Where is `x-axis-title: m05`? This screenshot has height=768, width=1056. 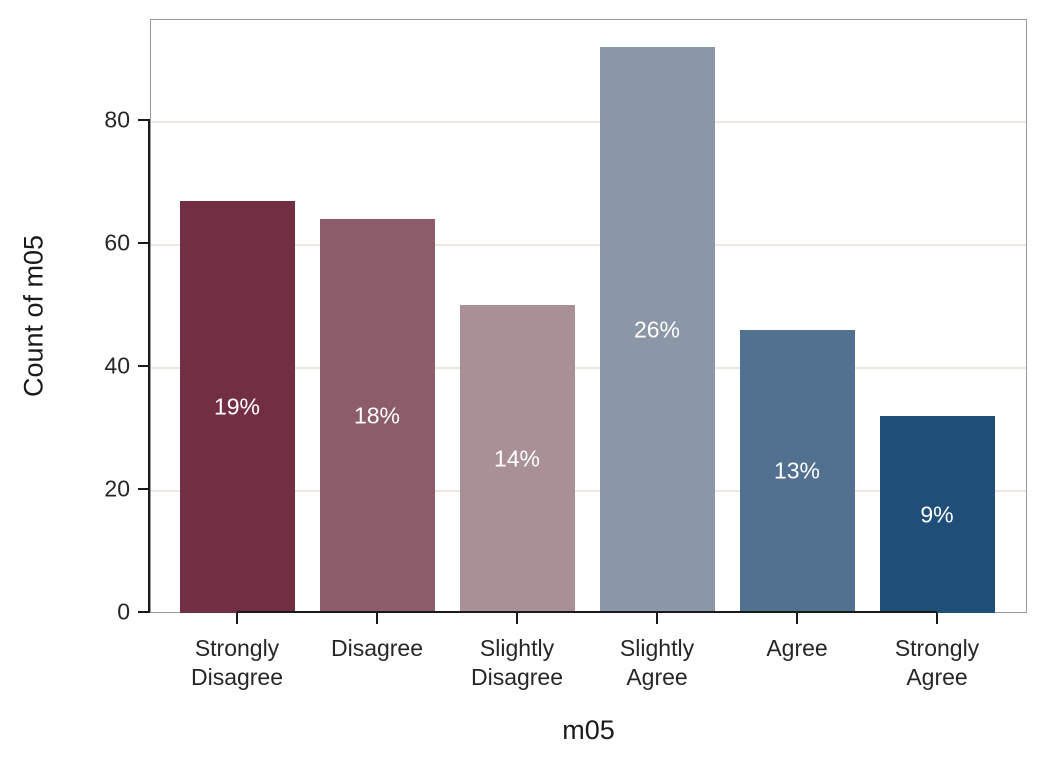 x-axis-title: m05 is located at coordinates (588, 730).